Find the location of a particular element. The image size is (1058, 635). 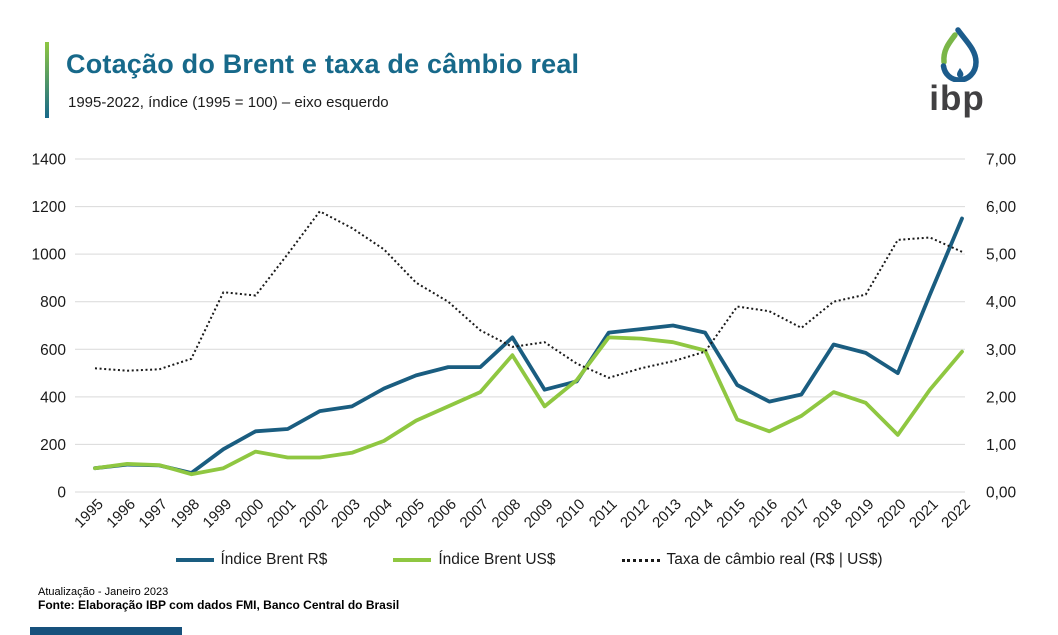

svg-text: 2015 is located at coordinates (731, 514).